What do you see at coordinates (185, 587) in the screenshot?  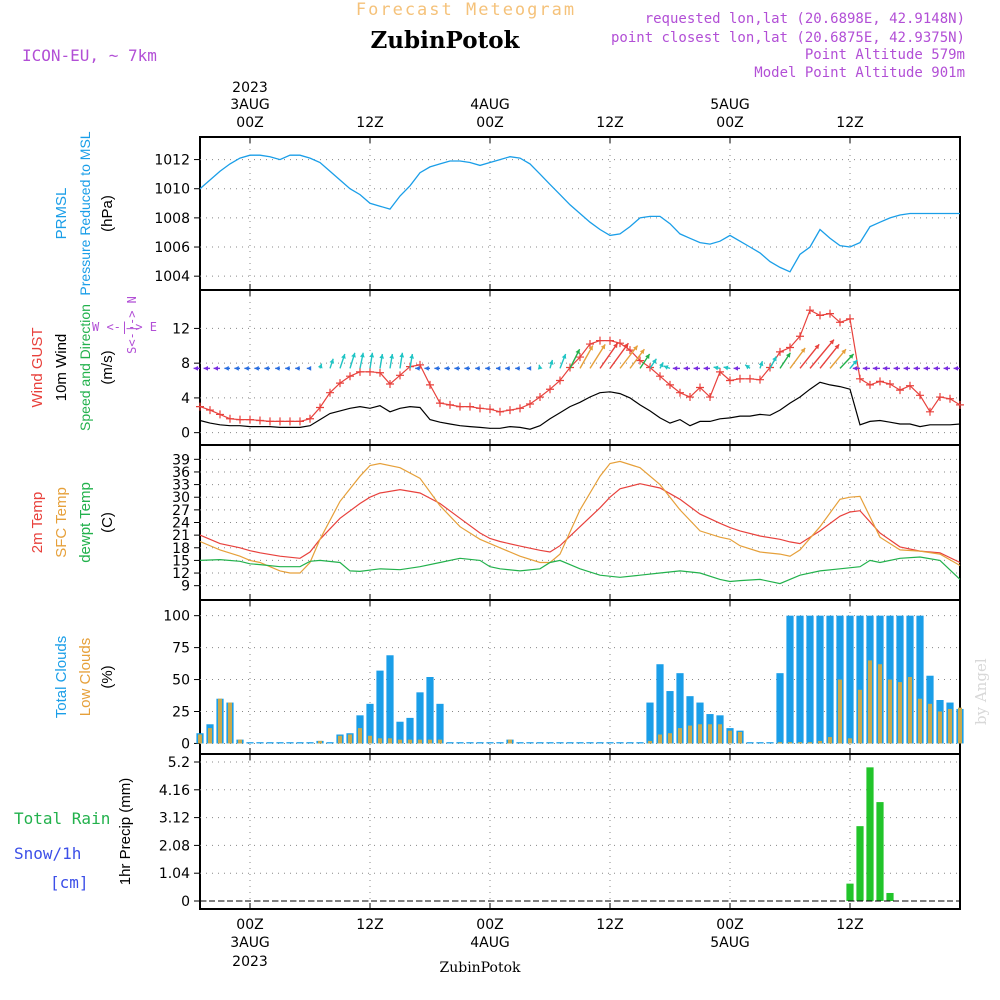 I see `y-tick-label: 9` at bounding box center [185, 587].